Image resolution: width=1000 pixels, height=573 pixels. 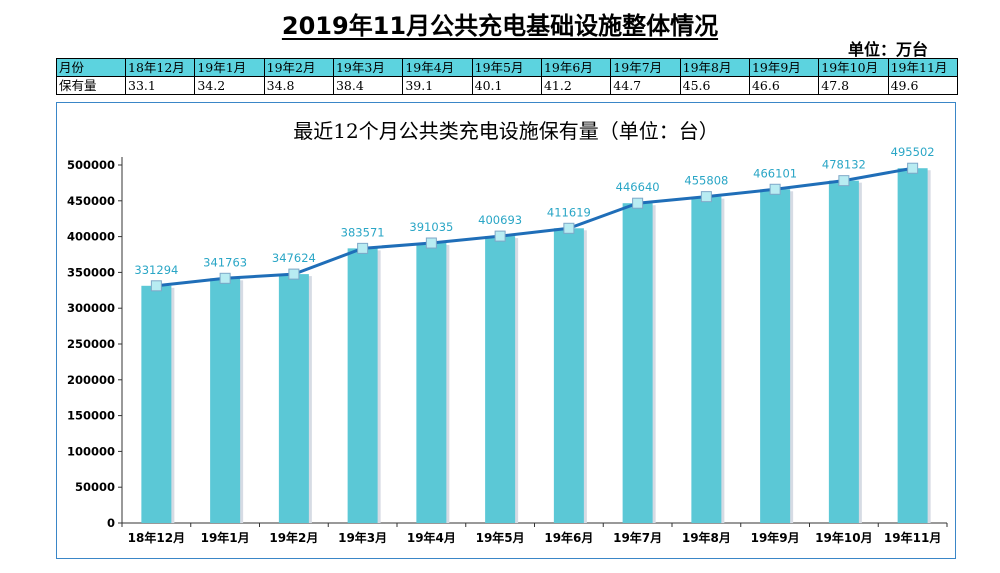 What do you see at coordinates (298, 67) in the screenshot?
I see `table-month-cell: 19年2月` at bounding box center [298, 67].